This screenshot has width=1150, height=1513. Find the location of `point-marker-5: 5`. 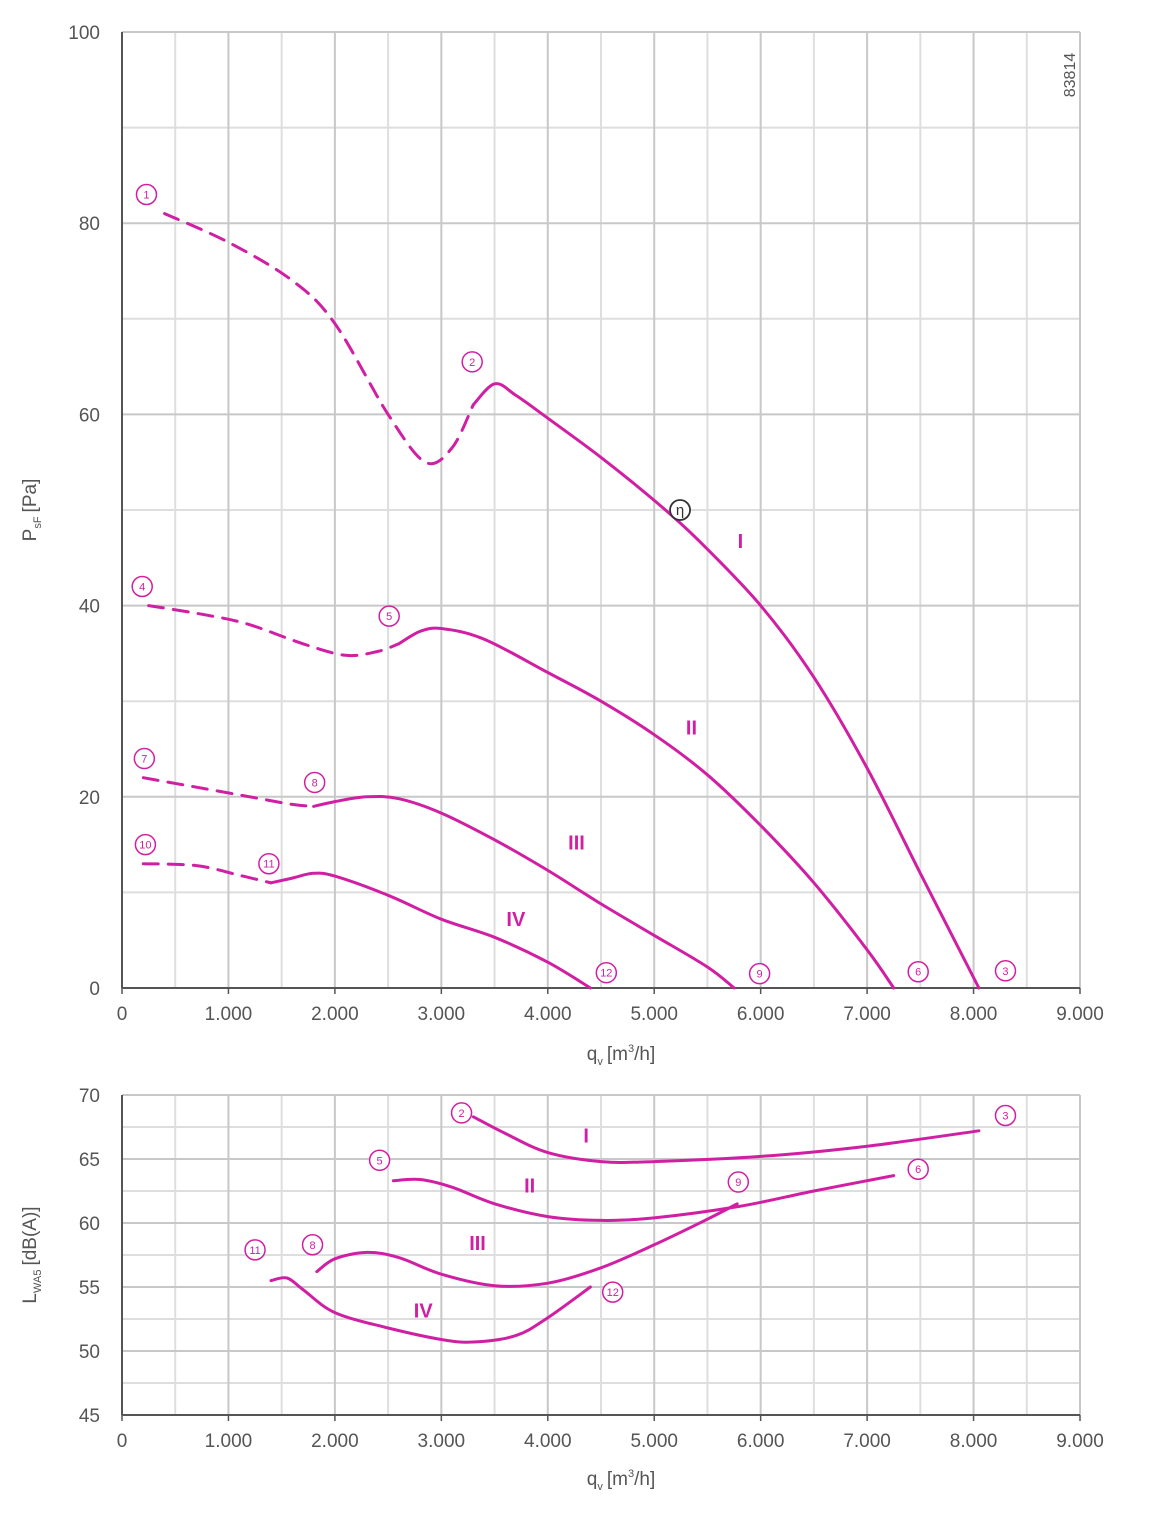

point-marker-5: 5 is located at coordinates (379, 1160).